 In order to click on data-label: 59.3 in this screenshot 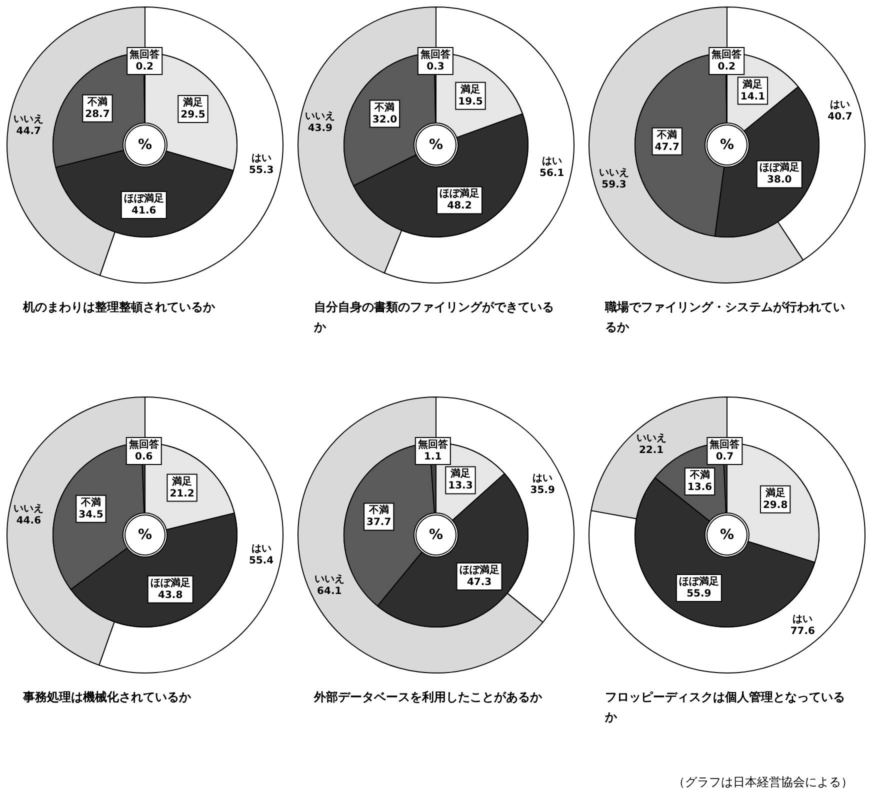, I will do `click(614, 184)`.